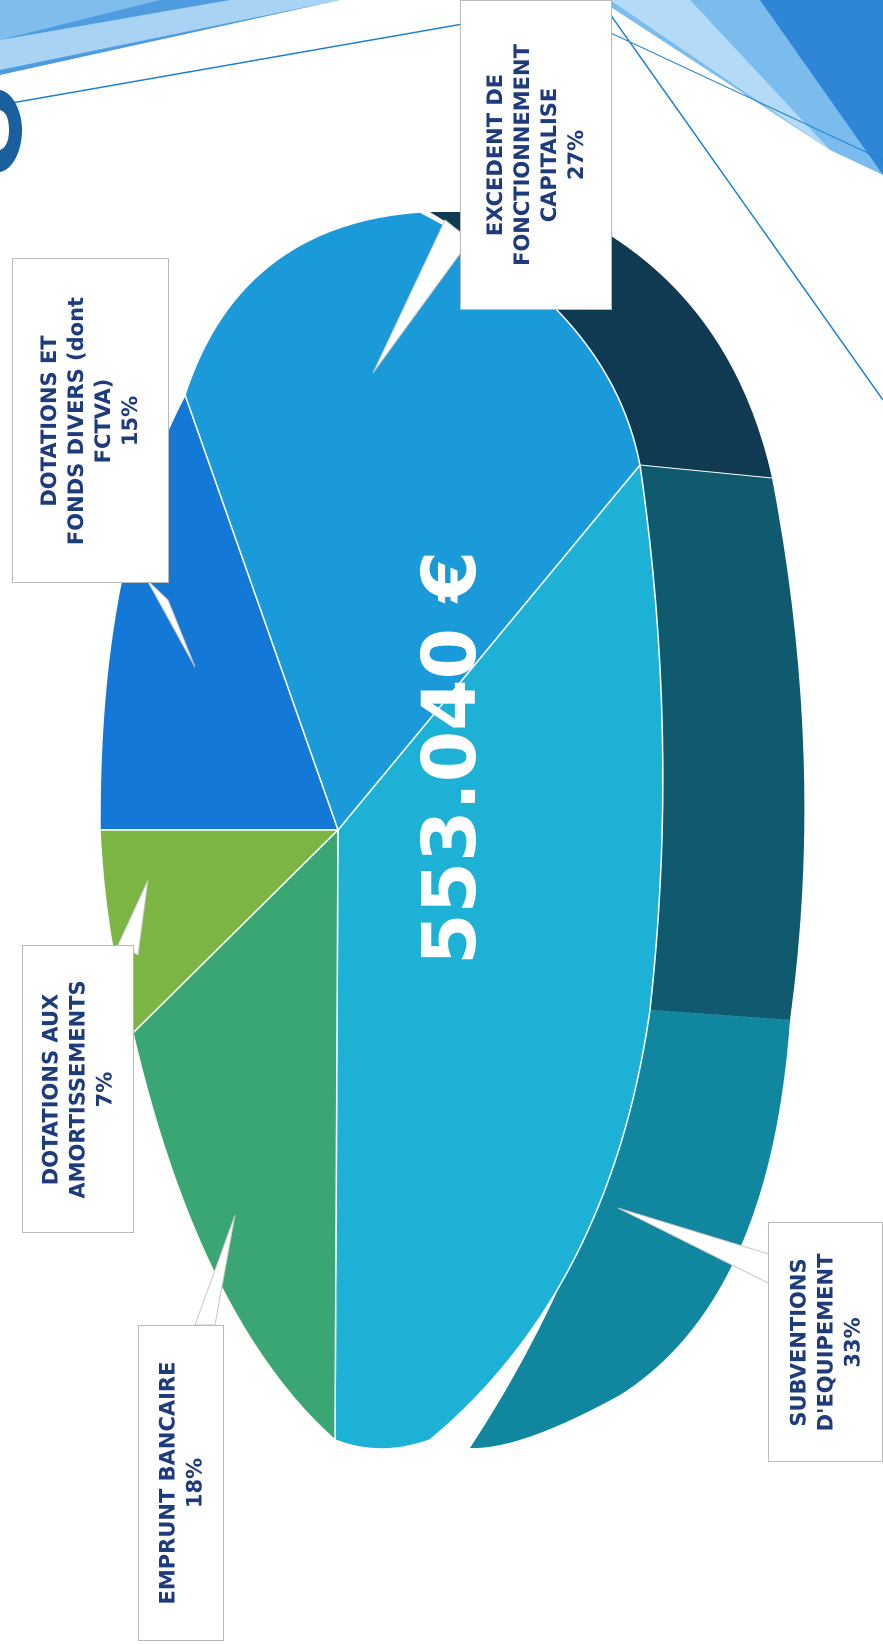  What do you see at coordinates (171, 623) in the screenshot?
I see `pointer-dotations-fonds` at bounding box center [171, 623].